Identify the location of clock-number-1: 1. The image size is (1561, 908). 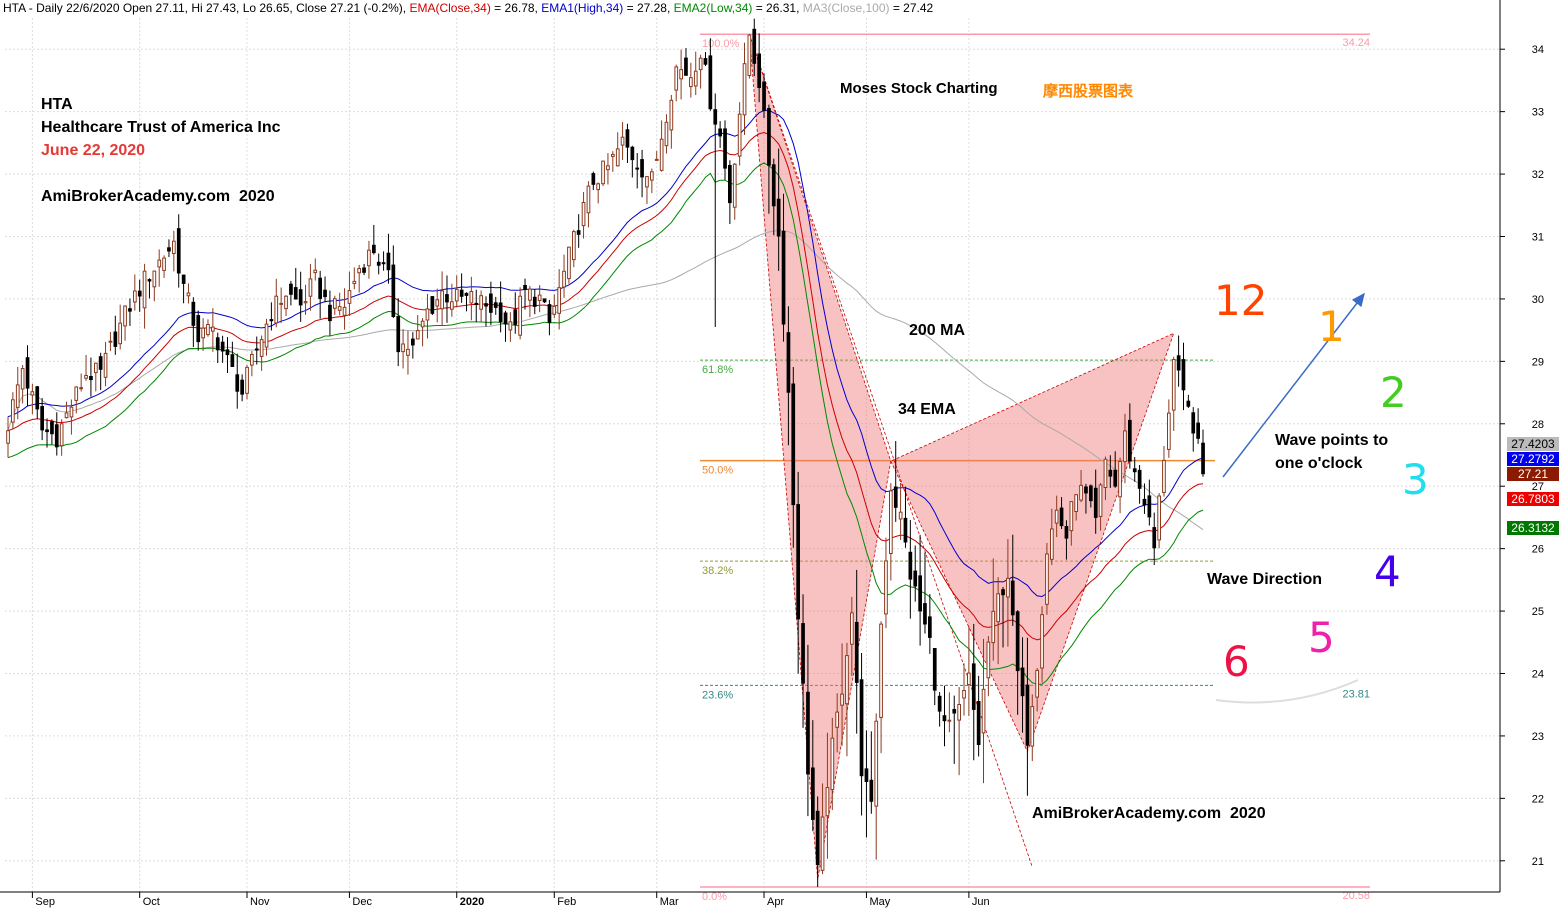
(1331, 326).